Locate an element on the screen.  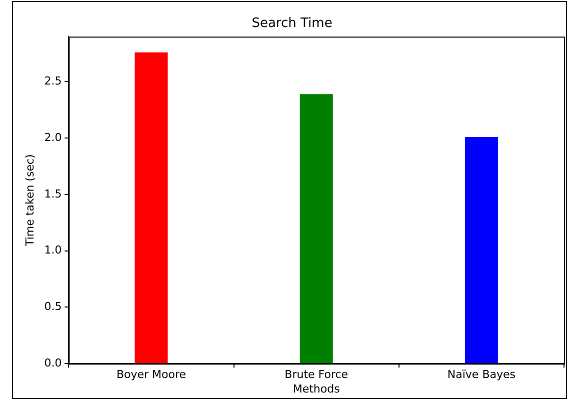
x-tick-label: Naïve Bayes is located at coordinates (481, 375).